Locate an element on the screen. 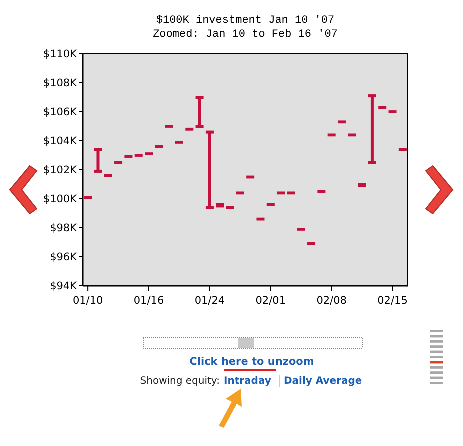 The width and height of the screenshot is (463, 446). x-tick-label: 02/01 is located at coordinates (271, 301).